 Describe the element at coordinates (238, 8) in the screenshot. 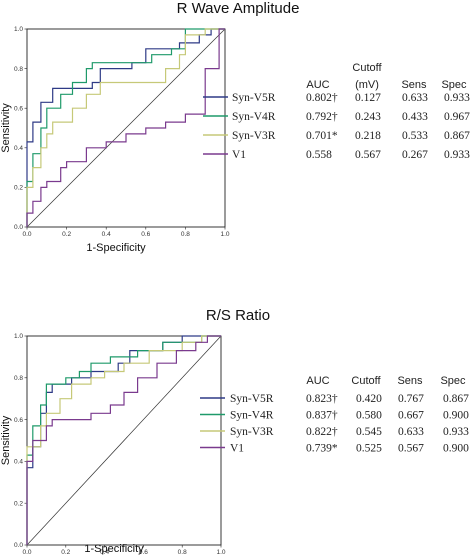

I see `chart-title: R Wave Amplitude` at that location.